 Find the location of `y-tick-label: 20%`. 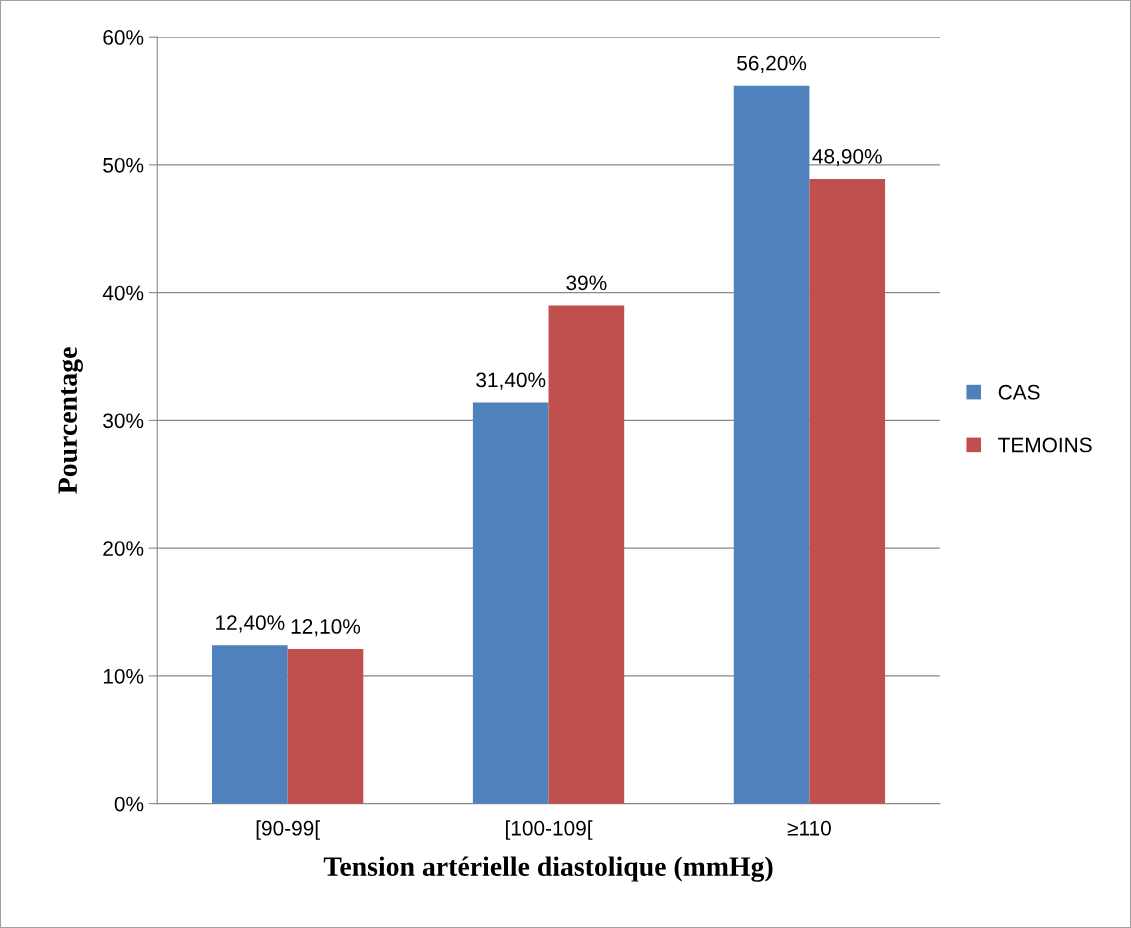

y-tick-label: 20% is located at coordinates (123, 548).